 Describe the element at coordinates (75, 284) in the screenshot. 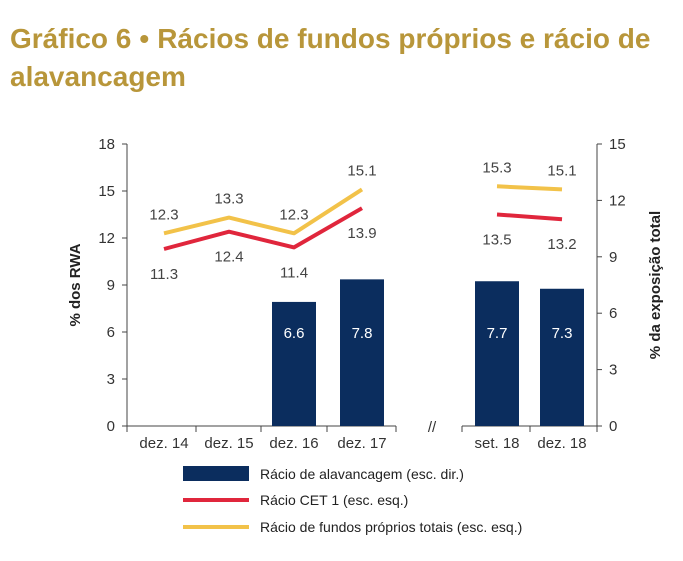

I see `y-left-axis-title: % dos RWA` at that location.